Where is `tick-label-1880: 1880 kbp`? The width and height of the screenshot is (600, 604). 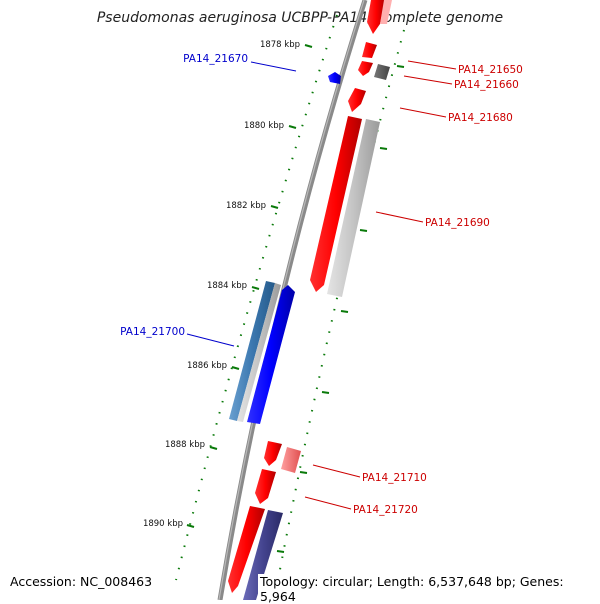
tick-label-1880: 1880 kbp is located at coordinates (264, 126).